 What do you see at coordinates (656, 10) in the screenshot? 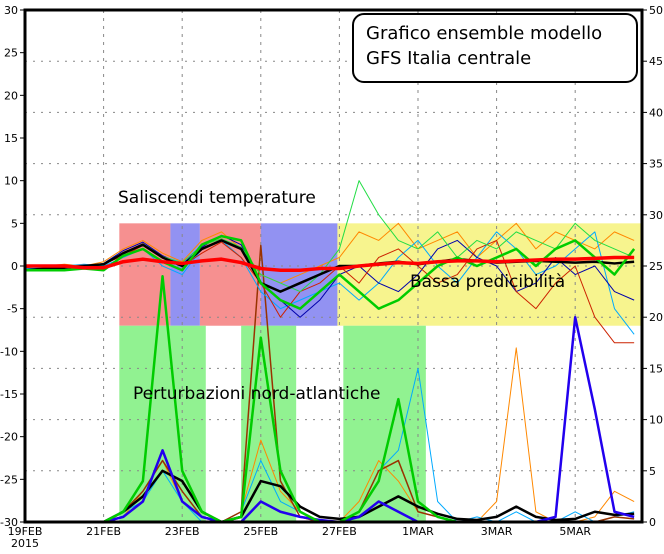
I see `y-right-tick-label: 50` at bounding box center [656, 10].